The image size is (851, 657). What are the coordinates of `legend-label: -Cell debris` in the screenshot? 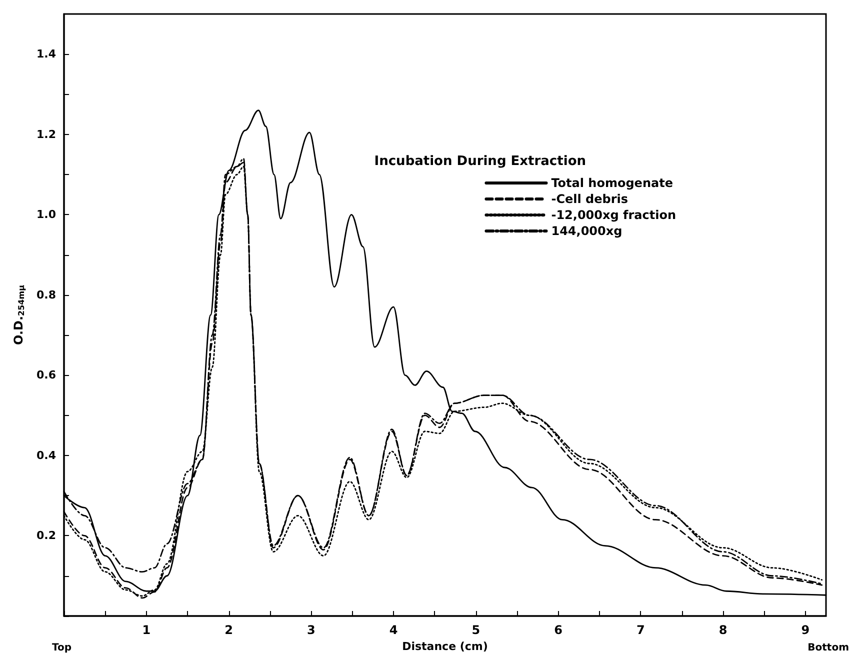 It's located at (589, 199).